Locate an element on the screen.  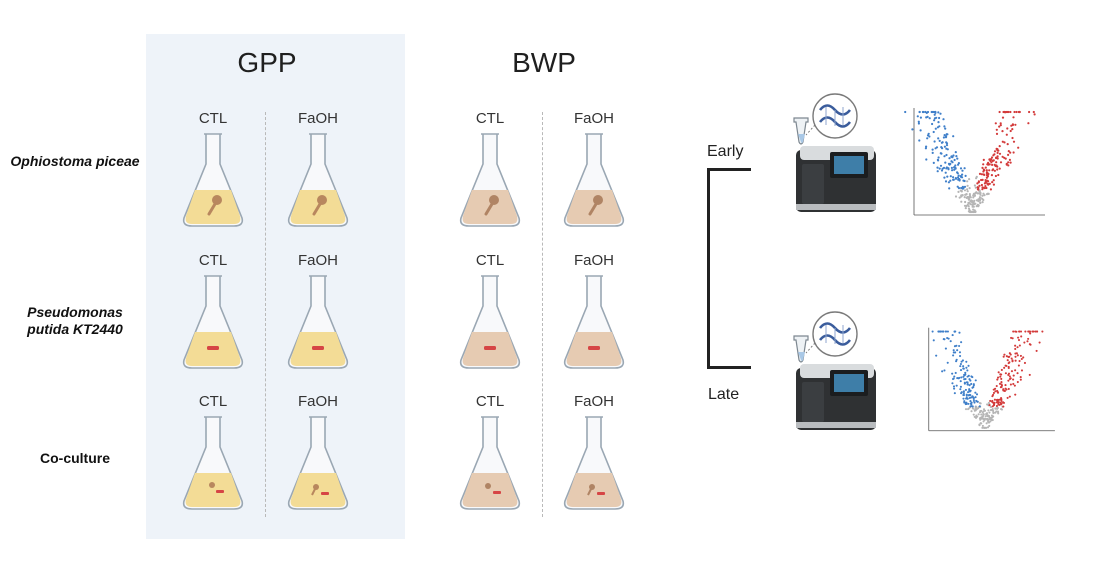
sequencer-machine-icon is located at coordinates (836, 397).